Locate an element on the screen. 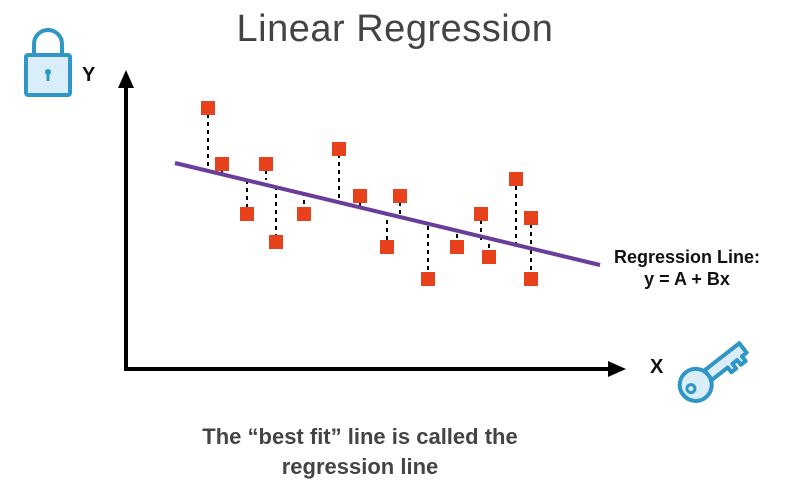  lock-icon is located at coordinates (48, 62).